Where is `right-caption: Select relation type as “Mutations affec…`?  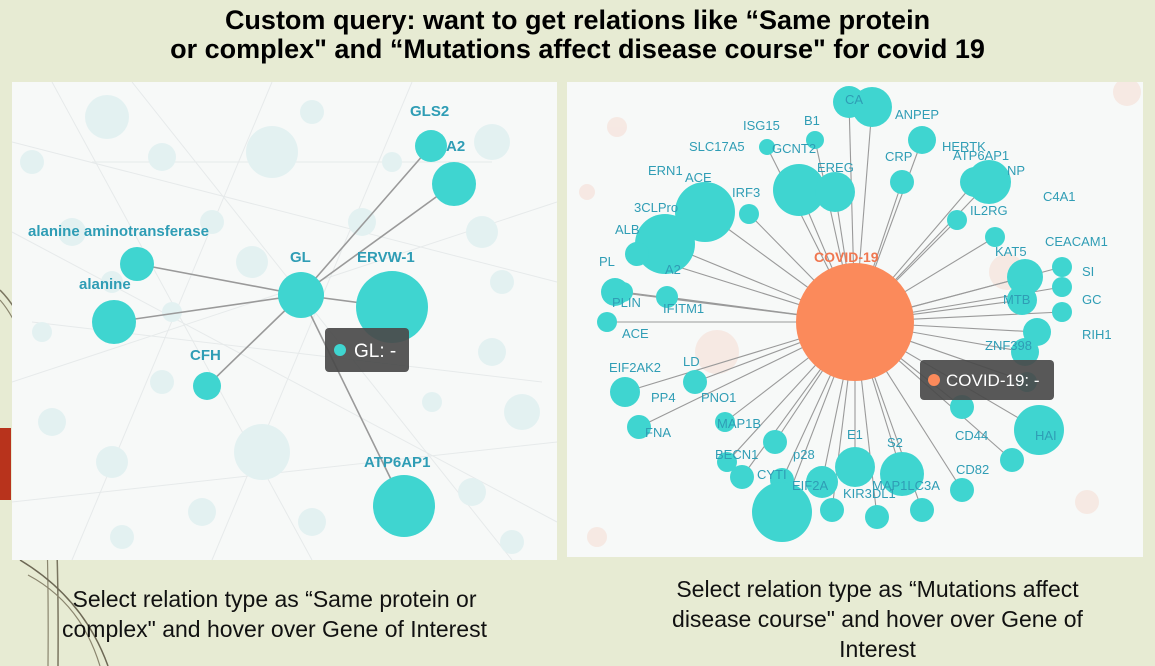
right-caption: Select relation type as “Mutations affec… is located at coordinates (877, 619).